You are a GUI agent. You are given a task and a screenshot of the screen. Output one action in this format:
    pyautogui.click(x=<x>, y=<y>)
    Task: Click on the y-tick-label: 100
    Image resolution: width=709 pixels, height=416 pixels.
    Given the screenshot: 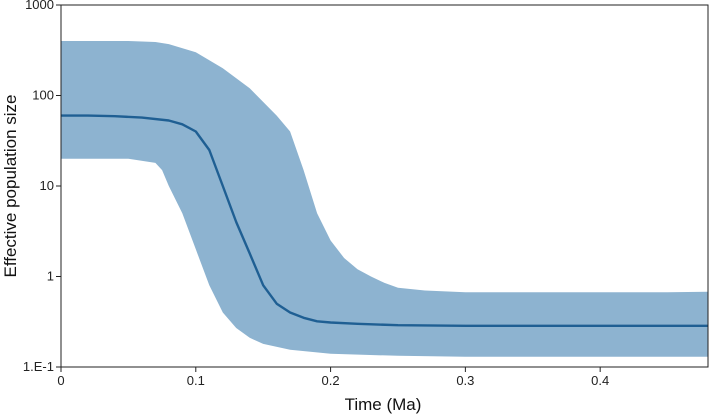 What is the action you would take?
    pyautogui.click(x=43, y=95)
    